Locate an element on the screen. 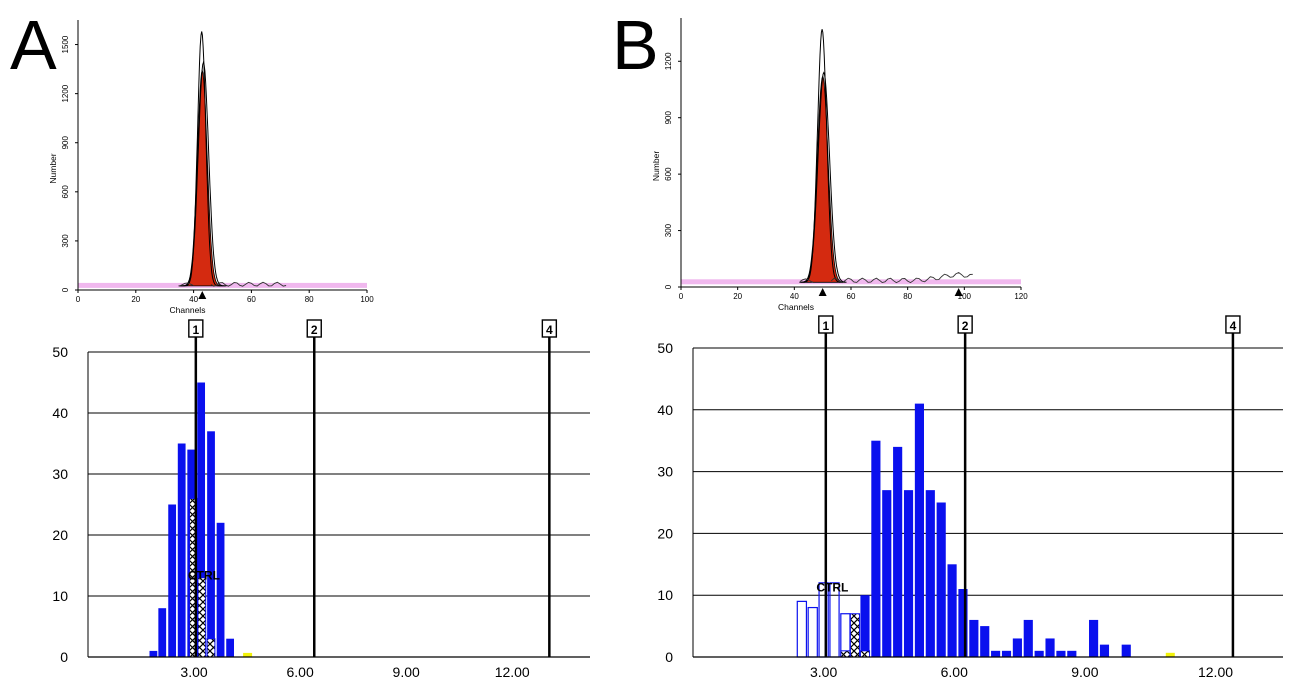 The width and height of the screenshot is (1293, 680). panel-letter-b: B is located at coordinates (635, 45).